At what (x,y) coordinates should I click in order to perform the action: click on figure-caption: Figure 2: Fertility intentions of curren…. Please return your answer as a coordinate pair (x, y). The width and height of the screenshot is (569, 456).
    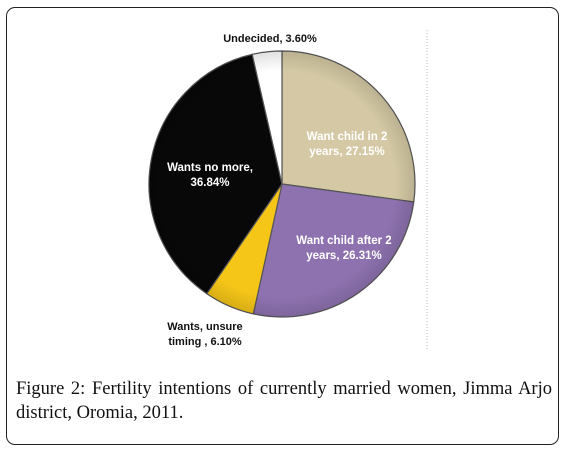
    Looking at the image, I should click on (284, 401).